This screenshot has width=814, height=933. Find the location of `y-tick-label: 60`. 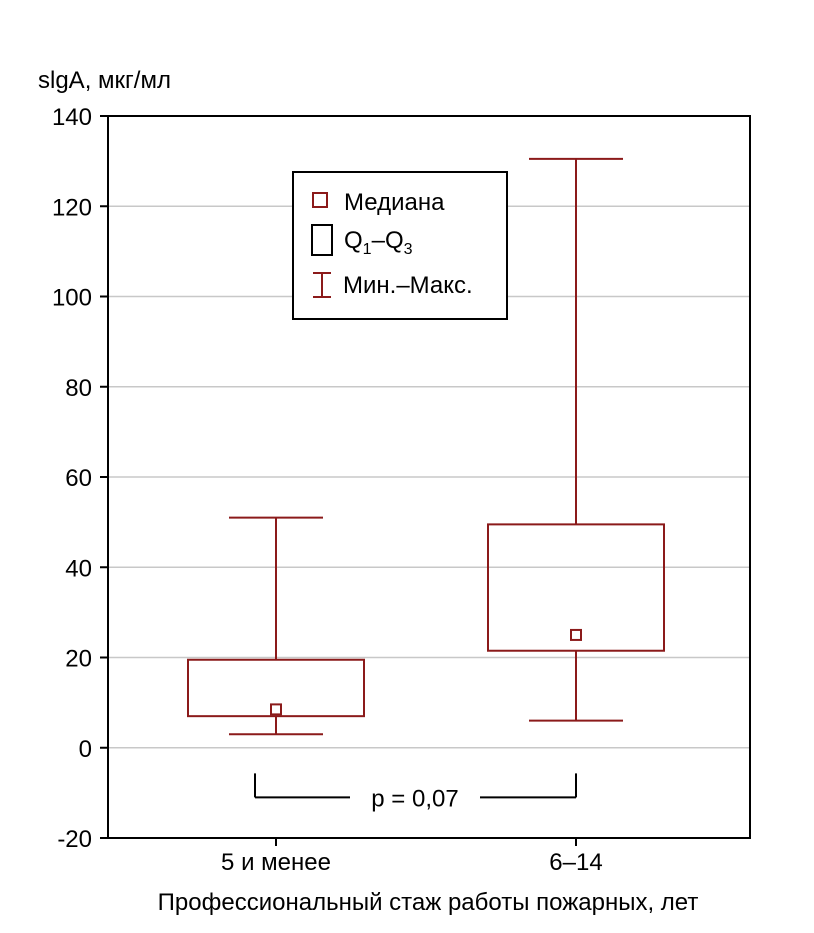

y-tick-label: 60 is located at coordinates (78, 478).